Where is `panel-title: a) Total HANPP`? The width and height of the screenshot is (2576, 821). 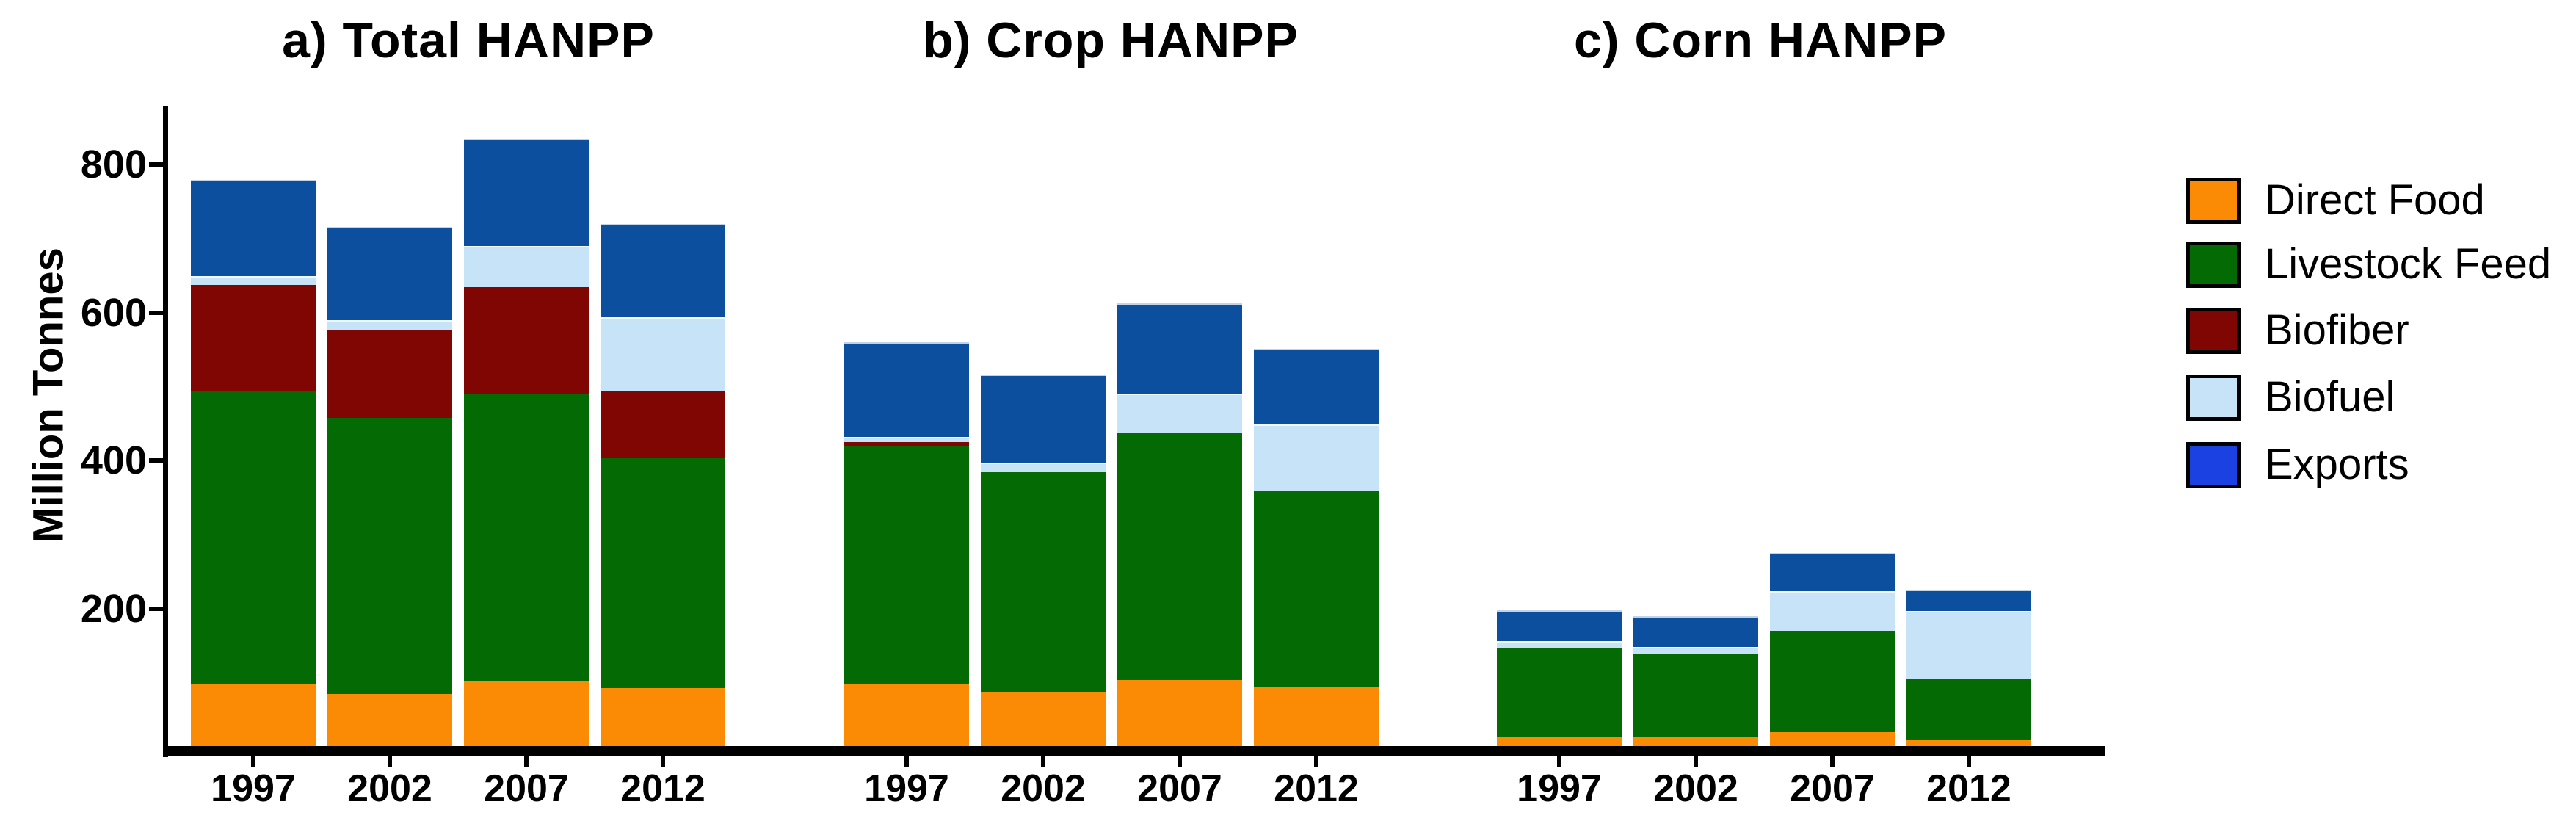 panel-title: a) Total HANPP is located at coordinates (469, 40).